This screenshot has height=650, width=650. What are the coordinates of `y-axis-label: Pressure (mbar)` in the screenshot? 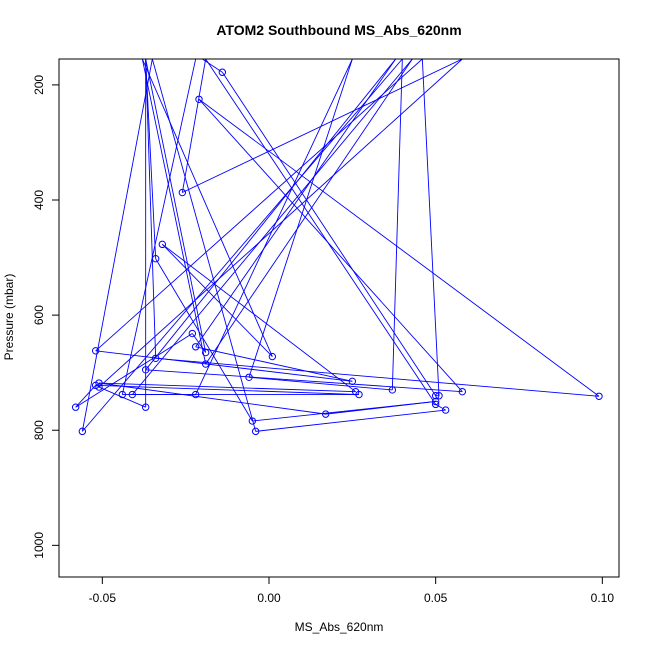 It's located at (9, 317).